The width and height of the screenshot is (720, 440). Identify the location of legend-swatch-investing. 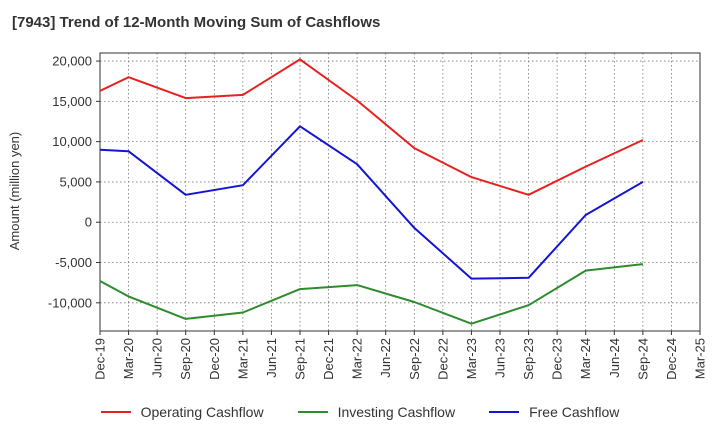
(312, 412).